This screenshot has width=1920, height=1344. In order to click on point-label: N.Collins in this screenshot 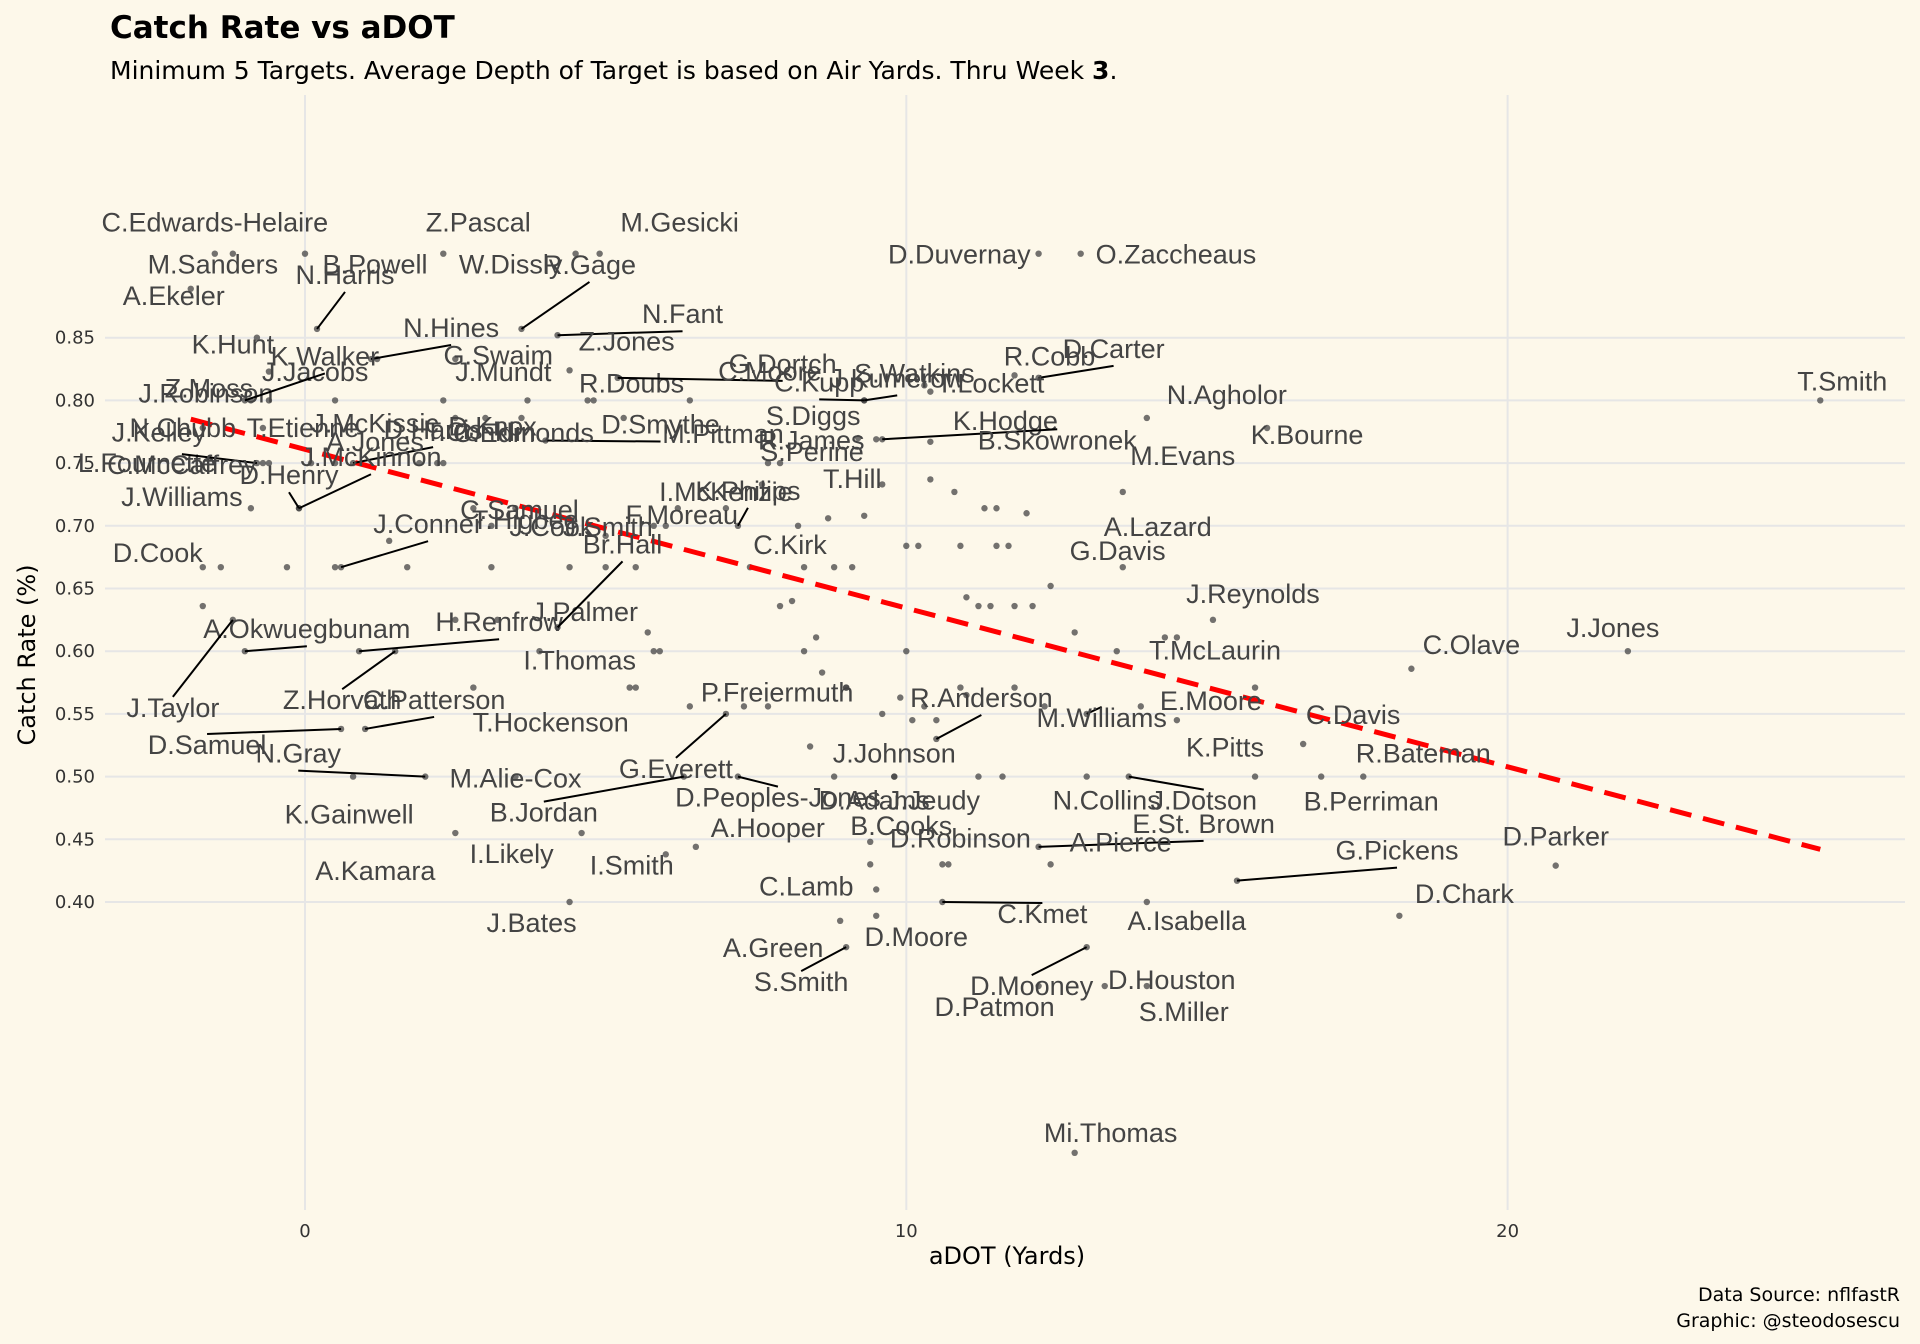, I will do `click(1107, 801)`.